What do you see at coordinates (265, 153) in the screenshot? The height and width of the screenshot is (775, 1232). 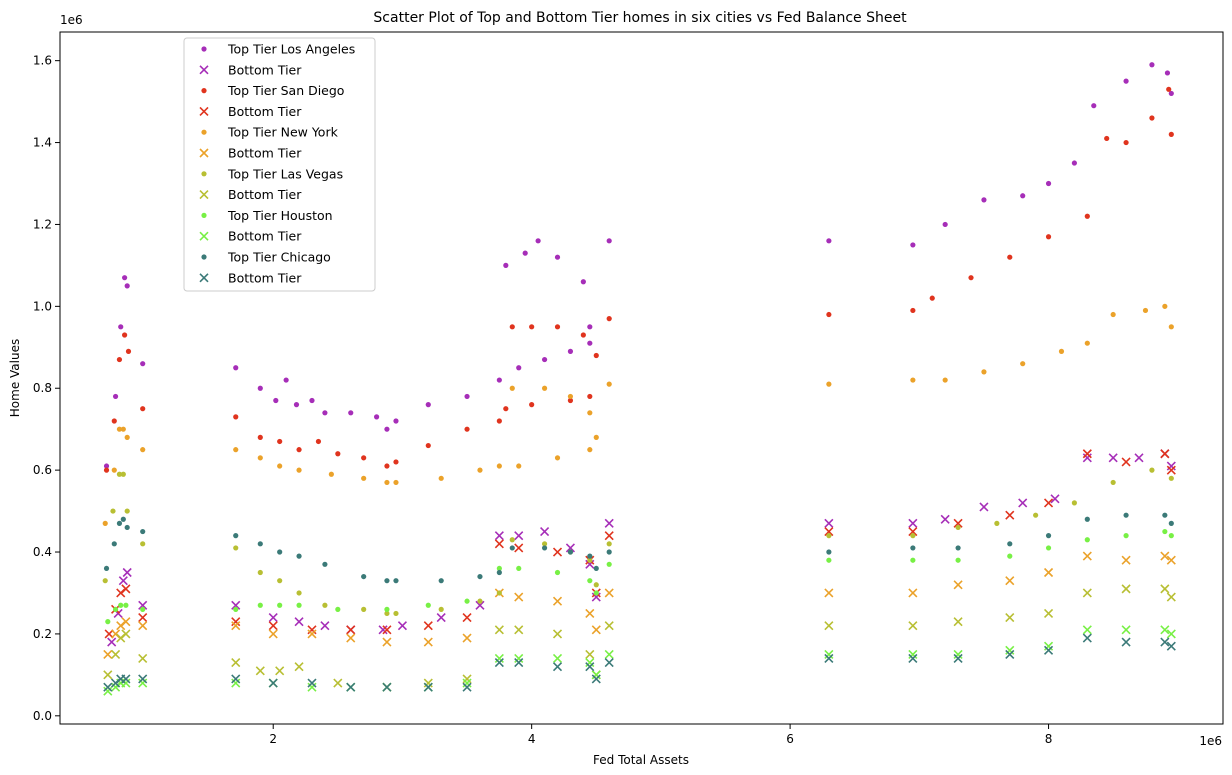 I see `legend-label: Bottom Tier` at bounding box center [265, 153].